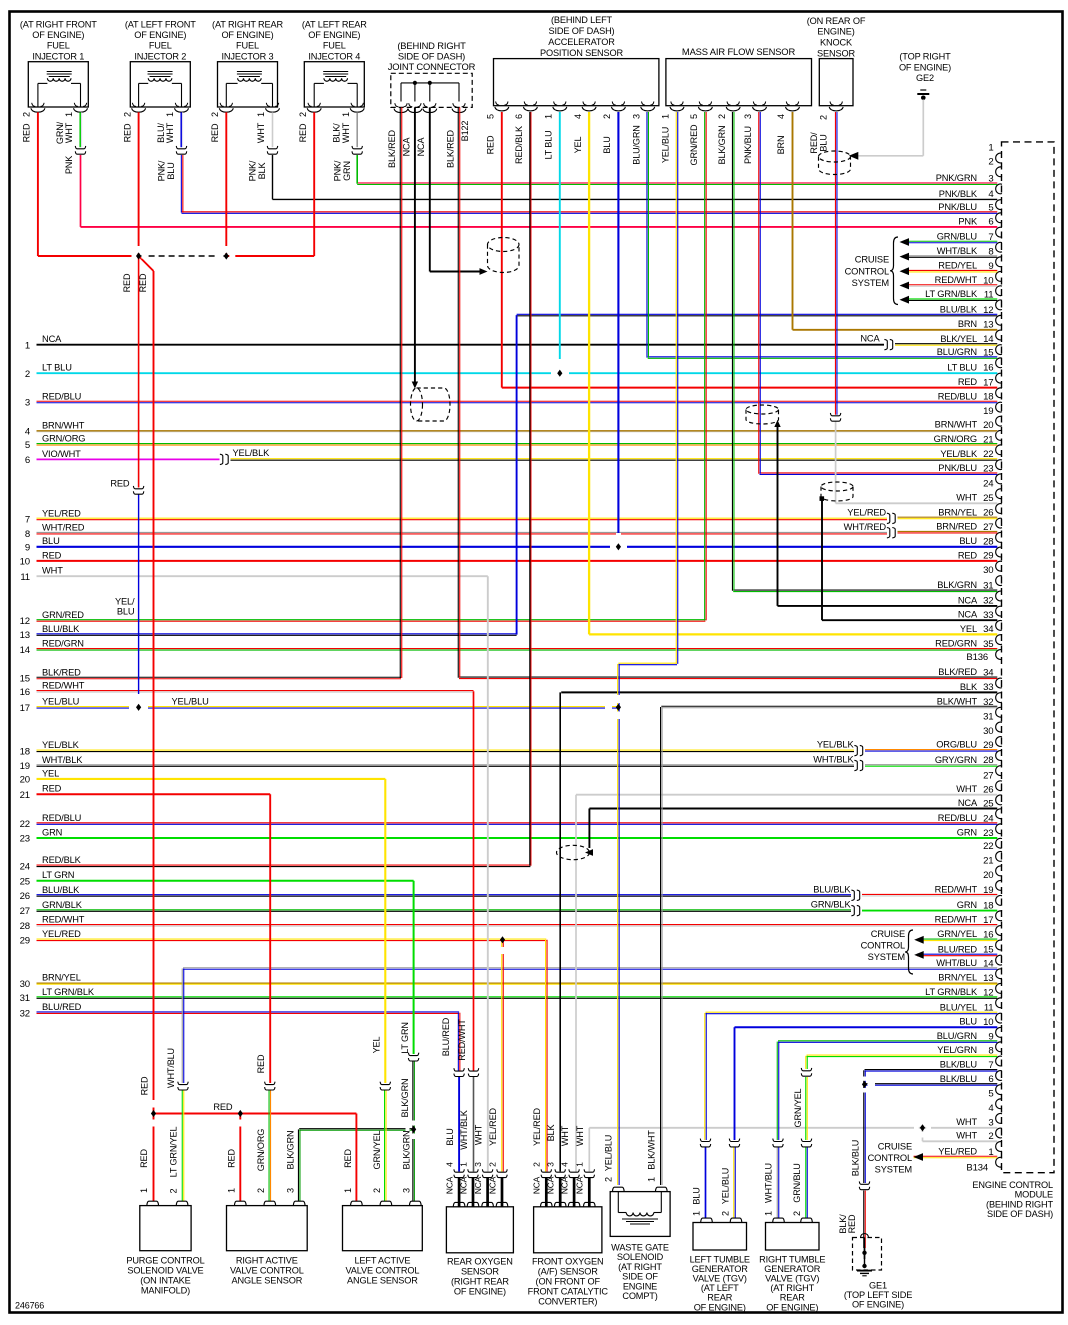  What do you see at coordinates (988, 963) in the screenshot?
I see `svg-text: 14` at bounding box center [988, 963].